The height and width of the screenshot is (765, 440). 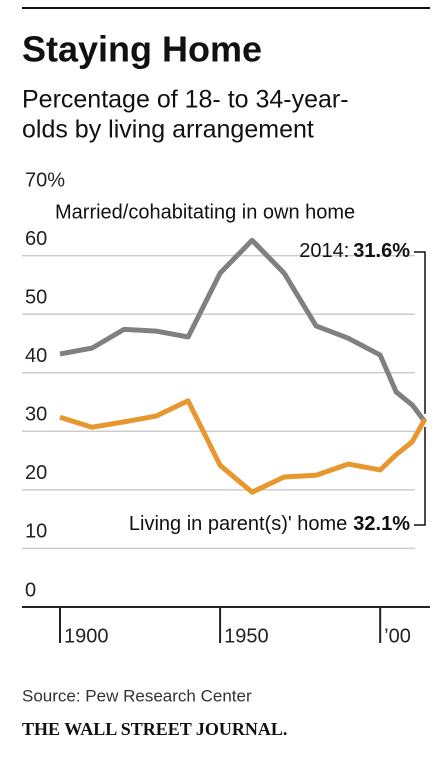 What do you see at coordinates (36, 532) in the screenshot?
I see `y-tick-label: 10` at bounding box center [36, 532].